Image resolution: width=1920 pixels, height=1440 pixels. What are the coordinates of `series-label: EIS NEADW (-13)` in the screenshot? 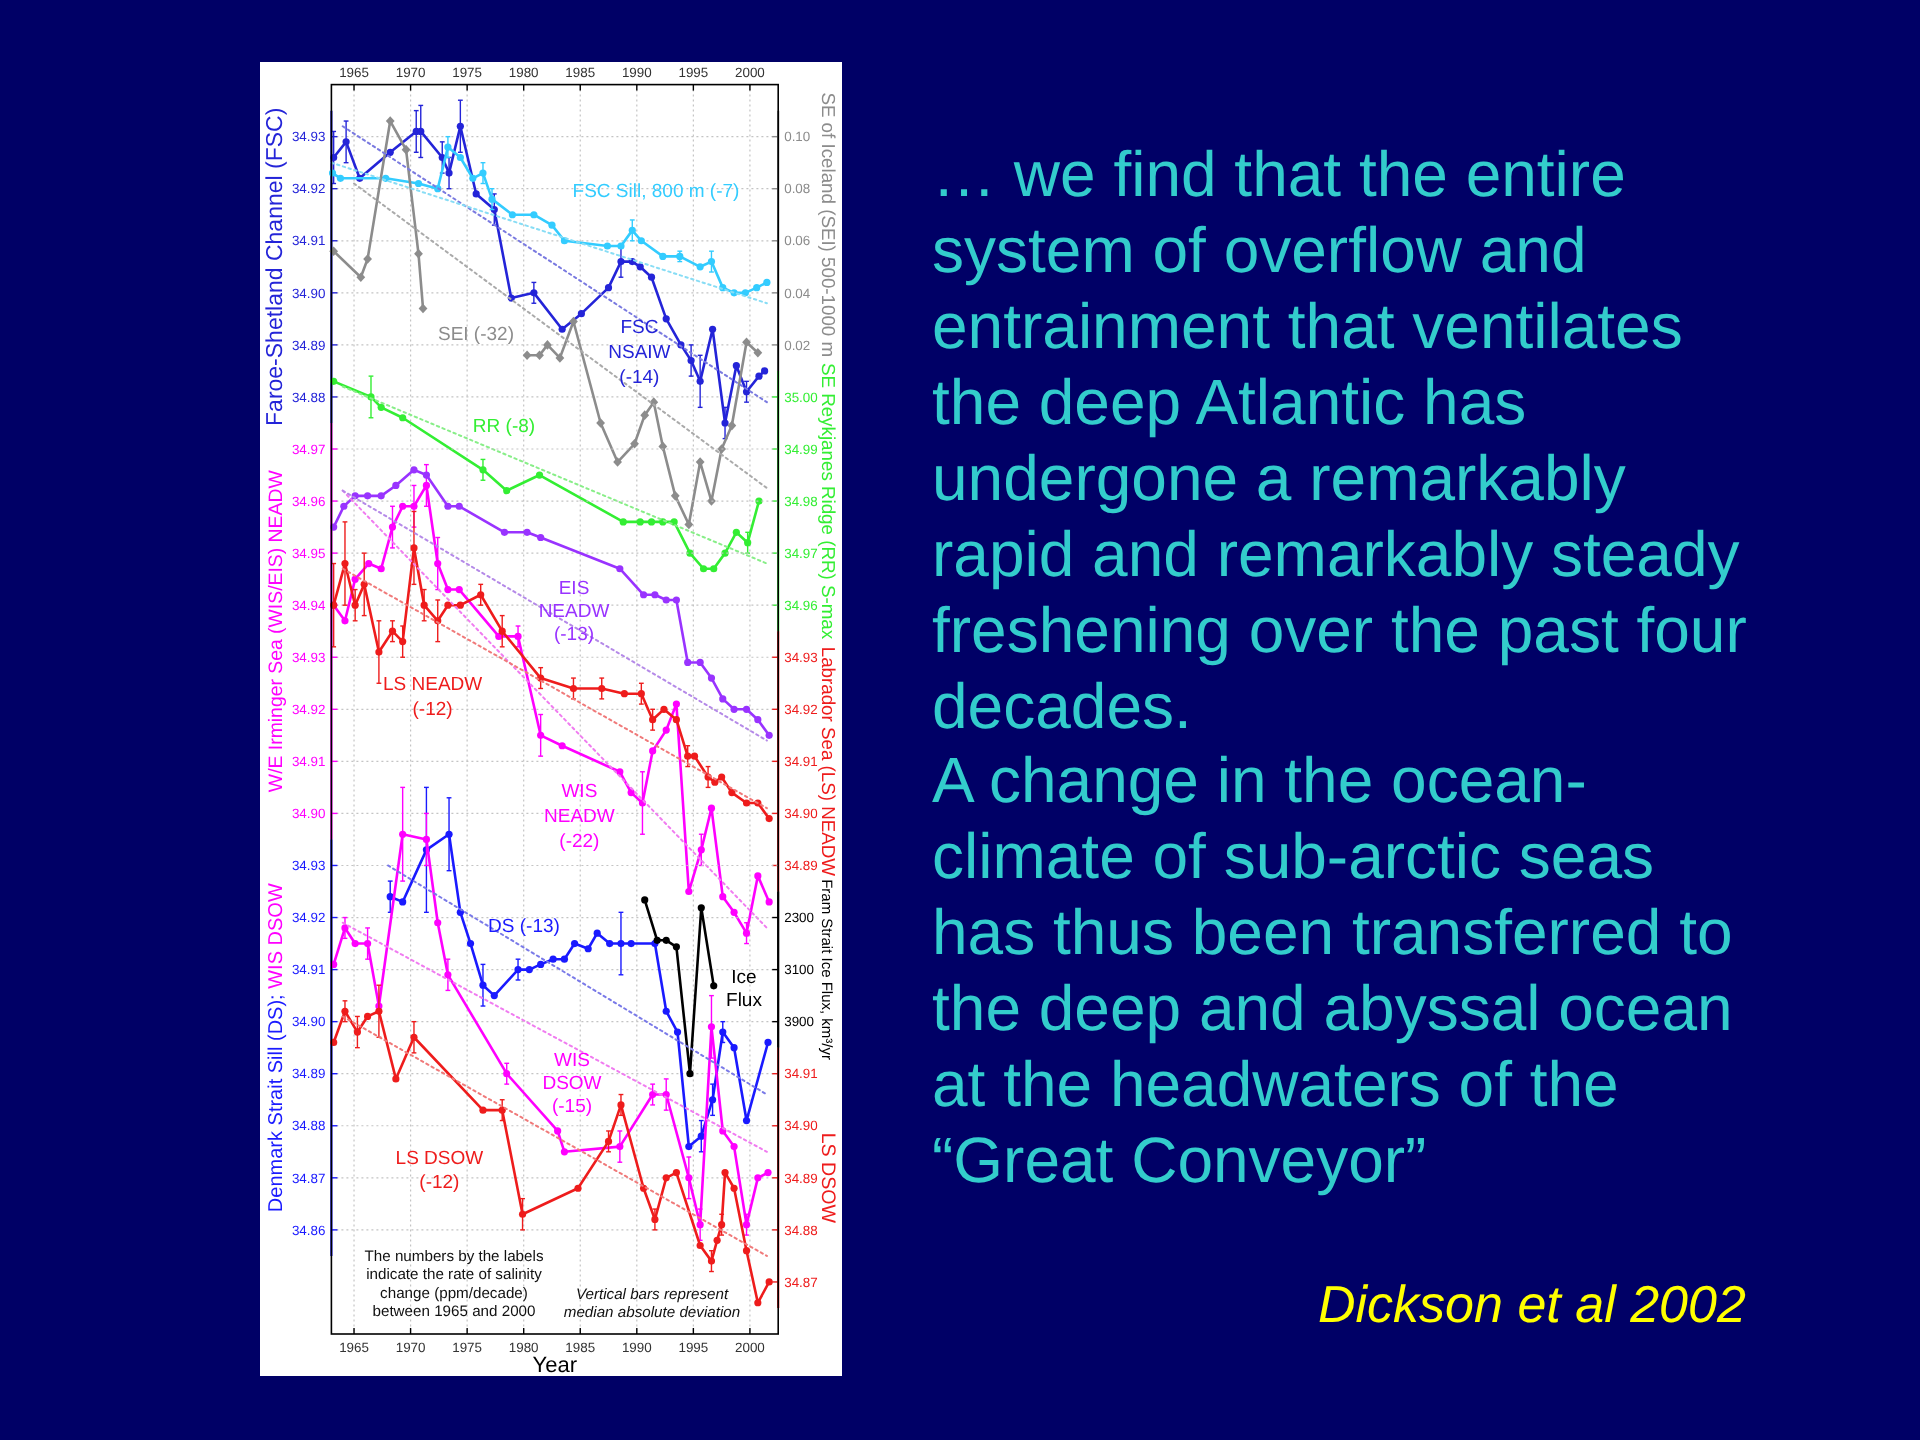 It's located at (574, 612).